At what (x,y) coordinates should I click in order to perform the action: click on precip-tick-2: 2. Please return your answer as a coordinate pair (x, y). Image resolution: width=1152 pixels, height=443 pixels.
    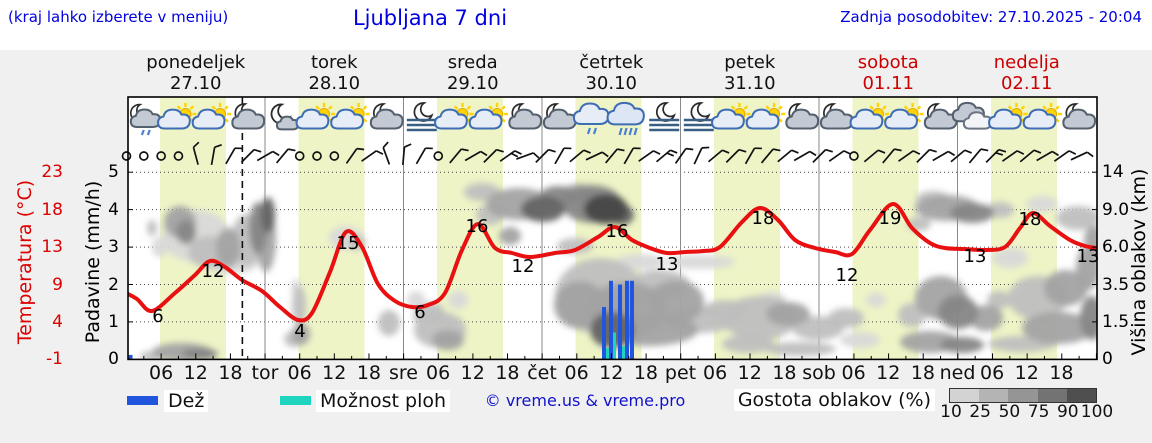
    Looking at the image, I should click on (113, 284).